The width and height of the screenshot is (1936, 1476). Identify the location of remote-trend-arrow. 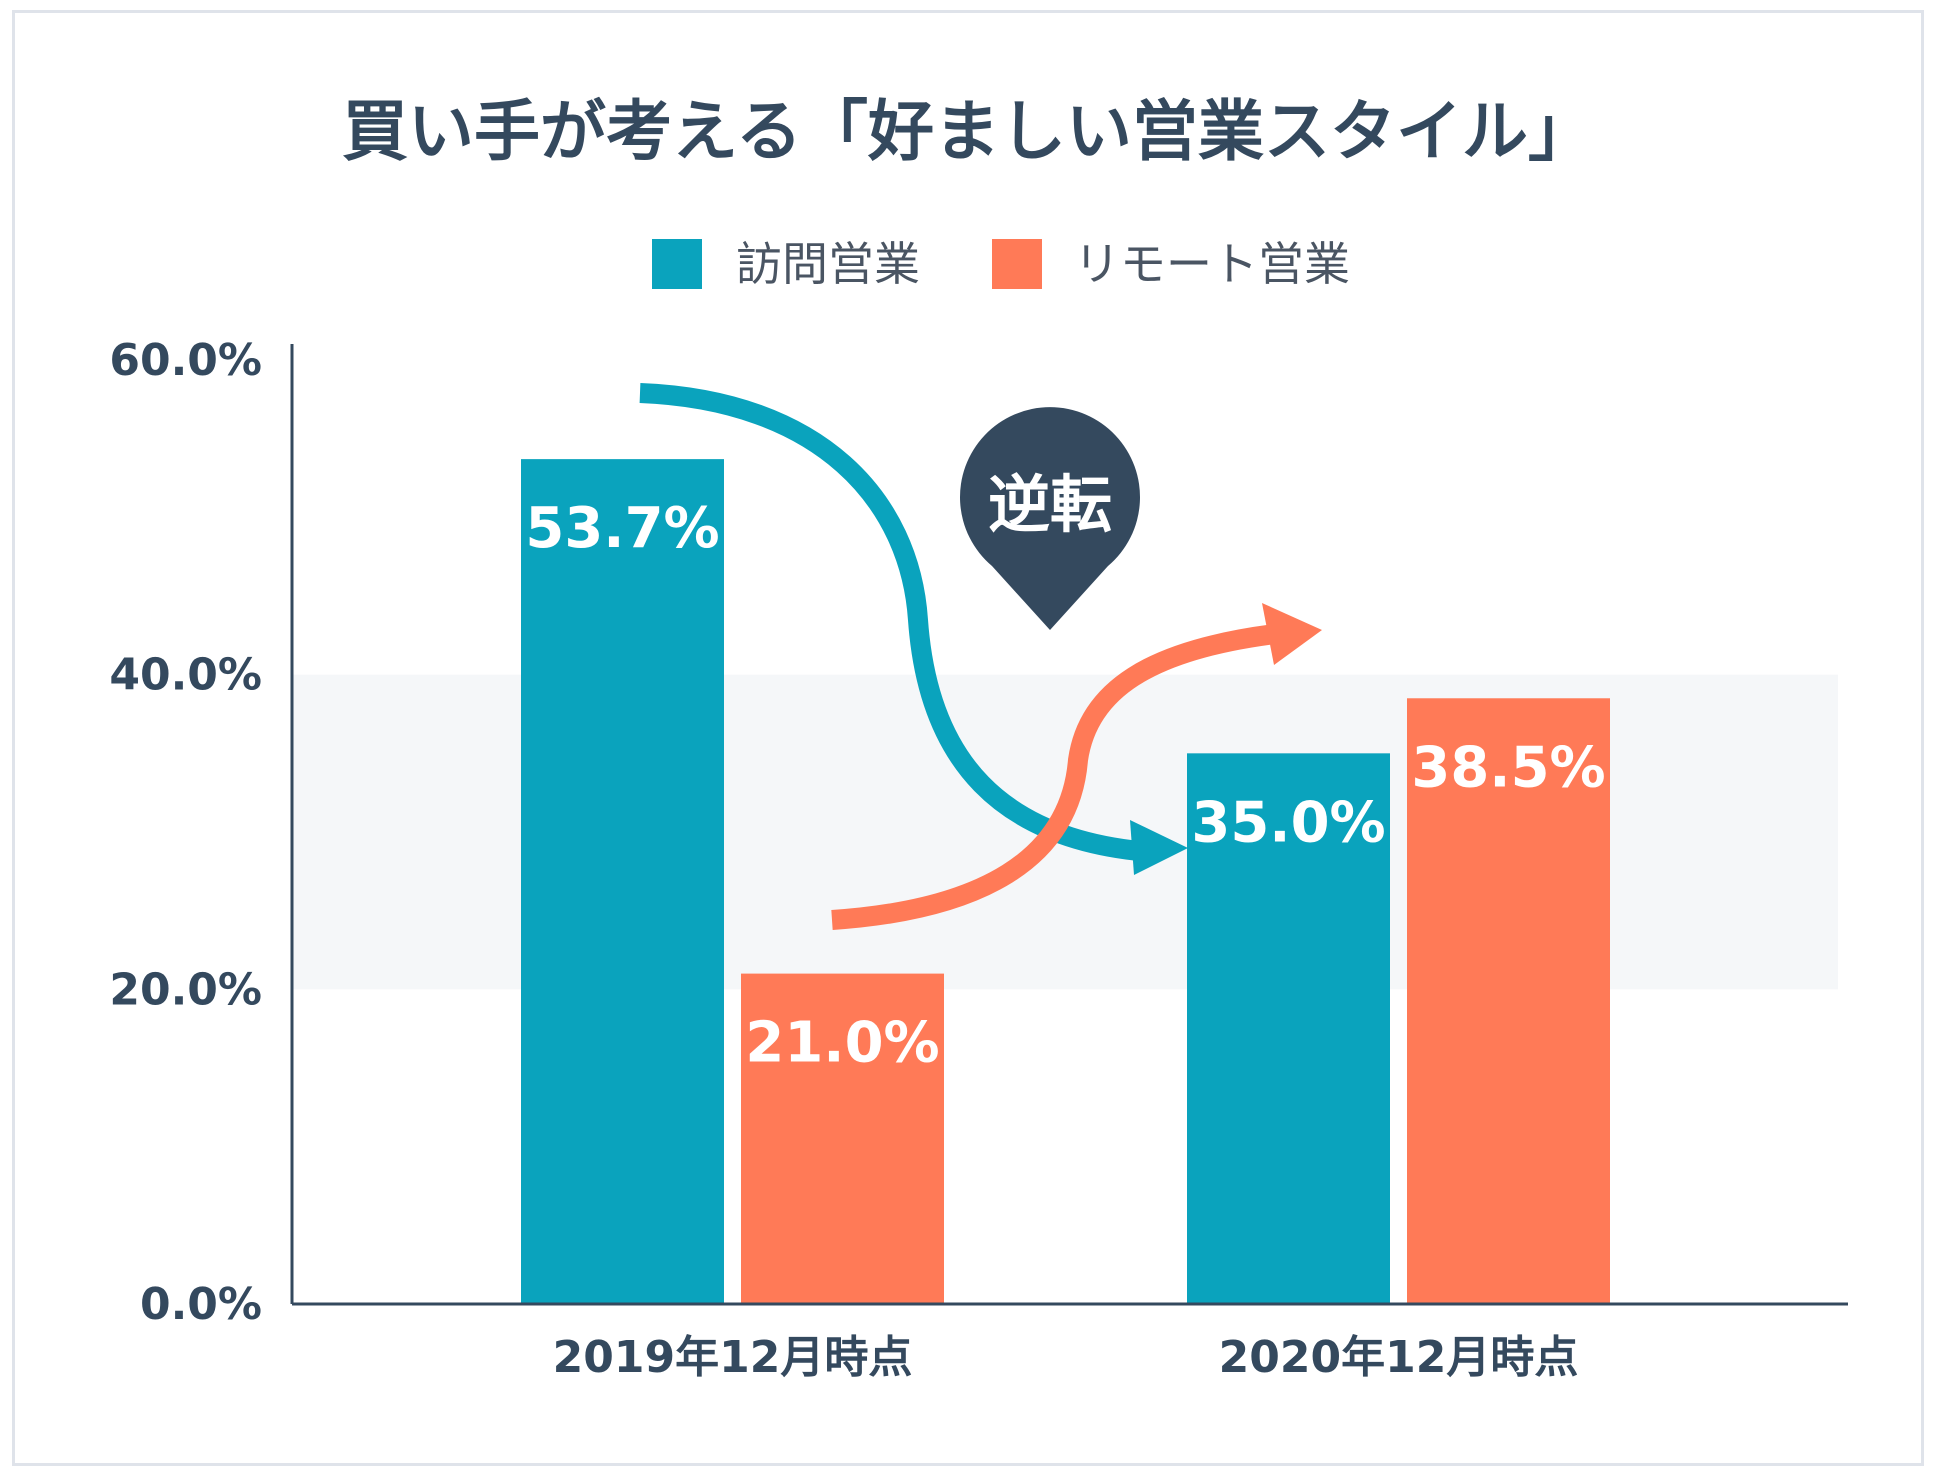
(1054, 777).